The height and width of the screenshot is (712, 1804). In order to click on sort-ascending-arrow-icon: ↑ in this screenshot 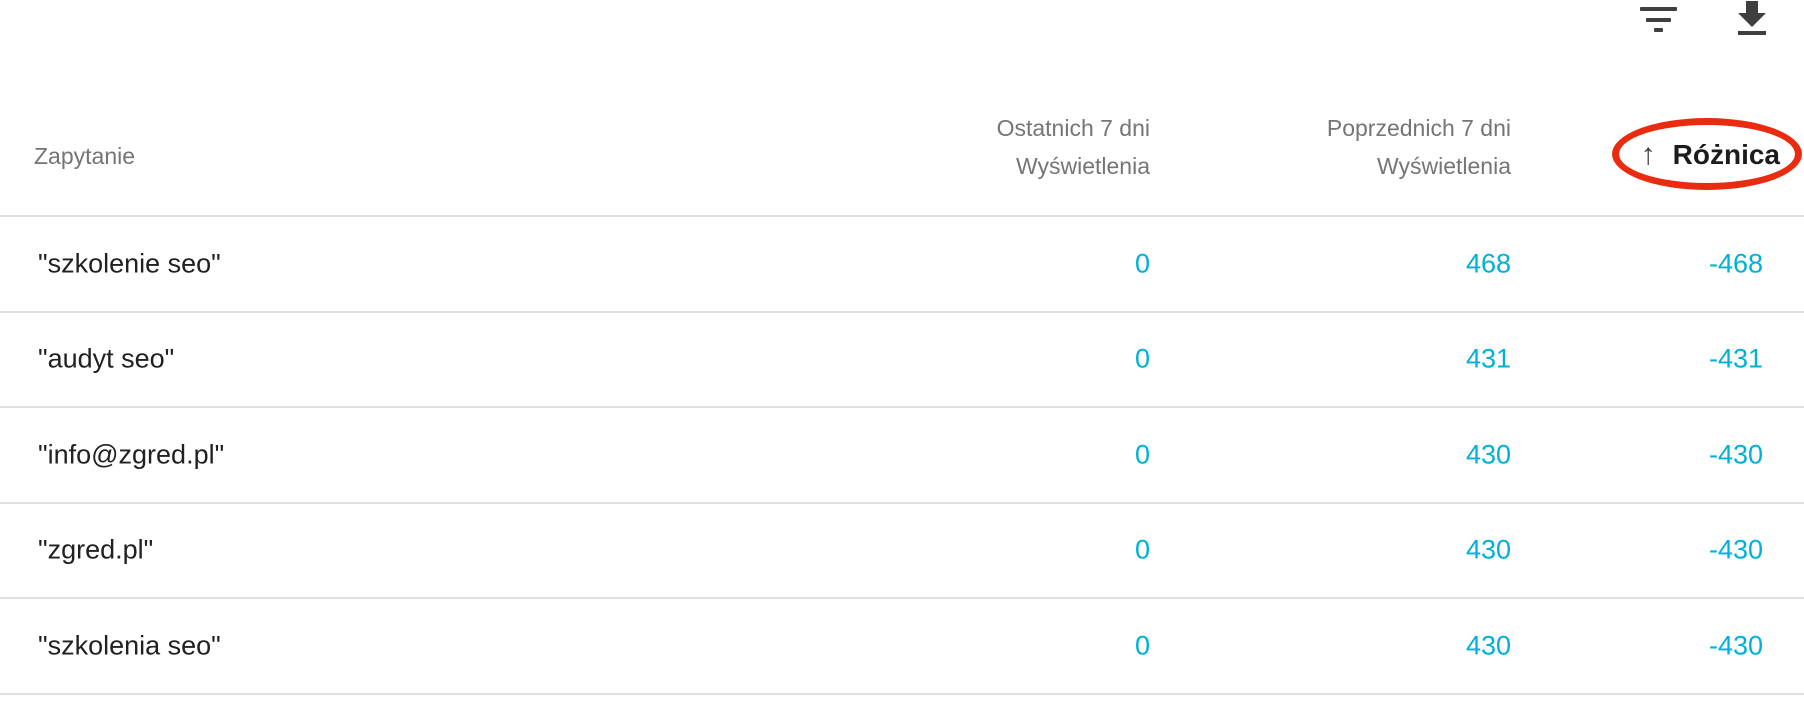, I will do `click(1648, 154)`.